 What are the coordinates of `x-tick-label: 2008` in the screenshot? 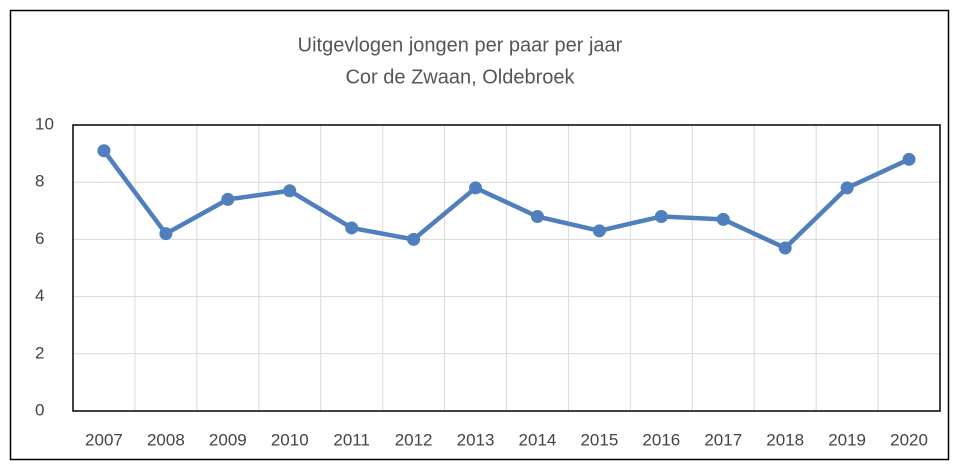 It's located at (166, 439).